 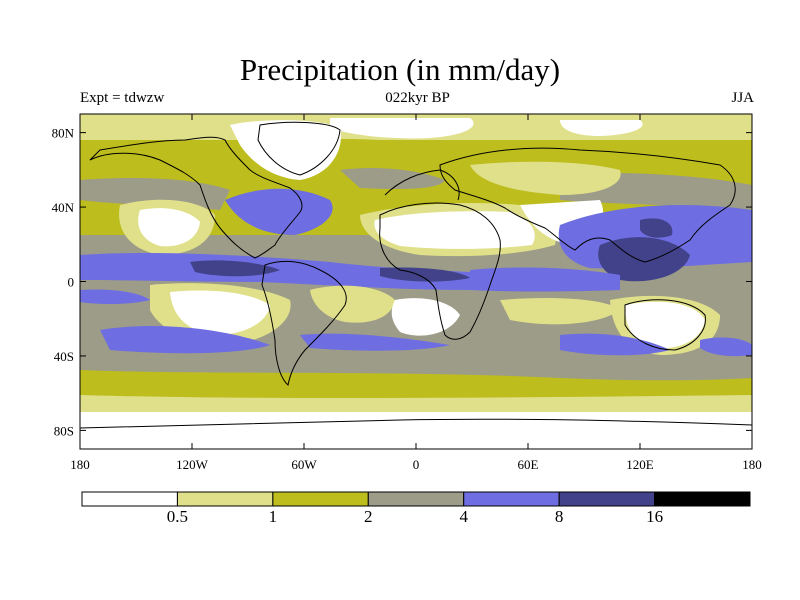 What do you see at coordinates (71, 282) in the screenshot?
I see `lat-tick-label: 0` at bounding box center [71, 282].